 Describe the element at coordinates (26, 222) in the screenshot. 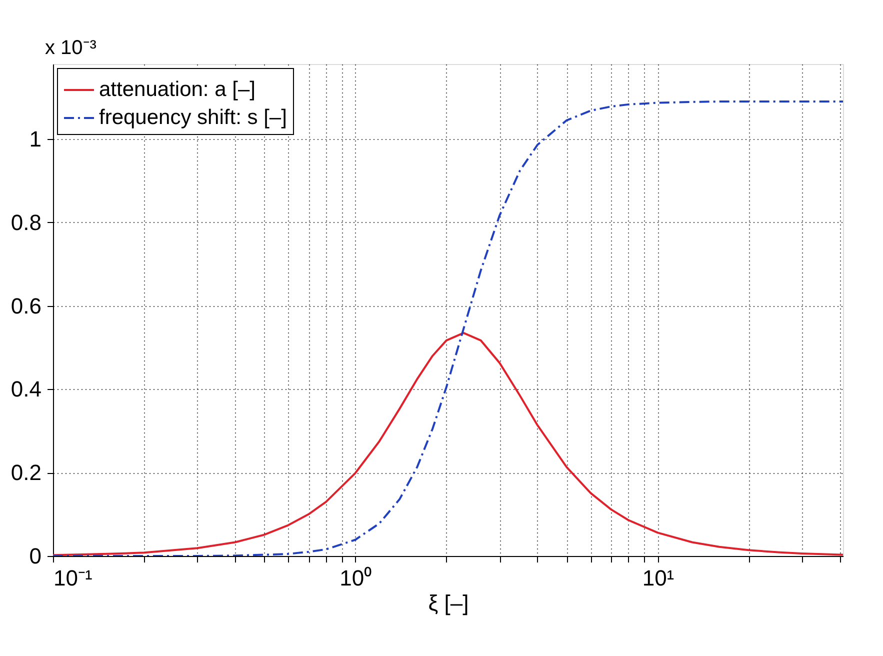

I see `y-tick-label: 0.8` at that location.